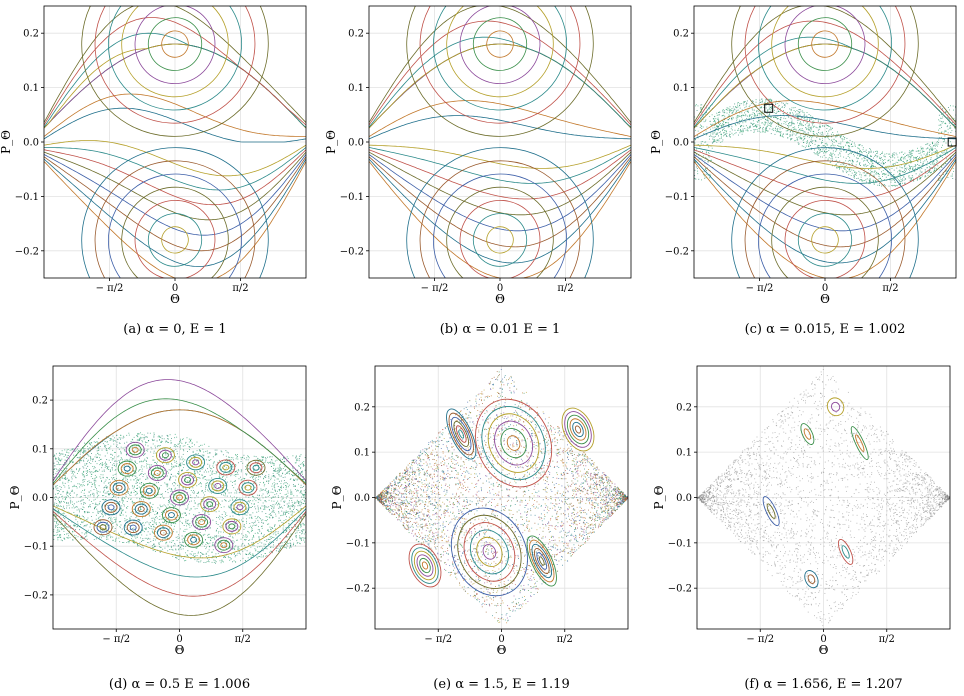  I want to click on x-tick-label: π/2, so click(890, 288).